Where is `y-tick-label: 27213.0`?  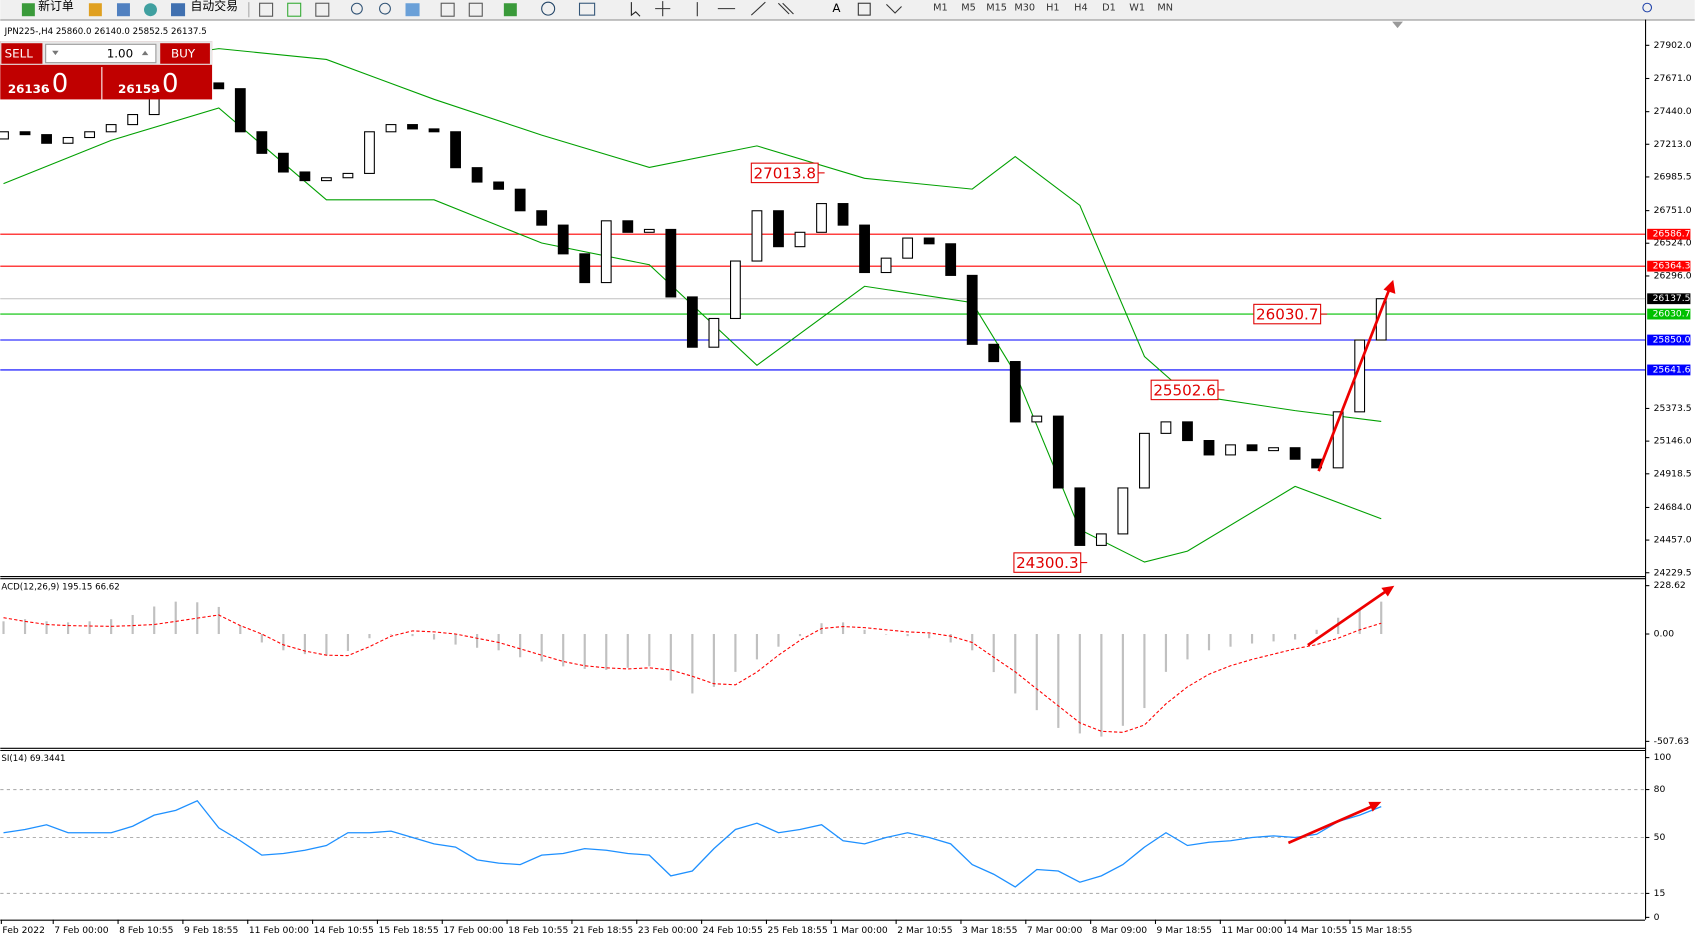
y-tick-label: 27213.0 is located at coordinates (1673, 144).